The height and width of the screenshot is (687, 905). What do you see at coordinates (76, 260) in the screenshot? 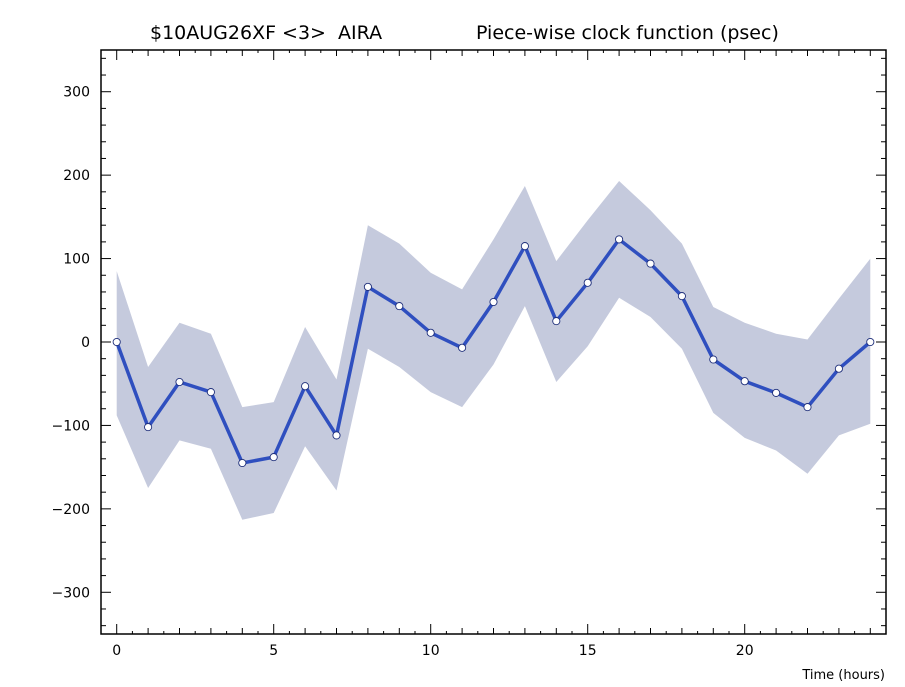
I see `y-tick-label: 100` at bounding box center [76, 260].